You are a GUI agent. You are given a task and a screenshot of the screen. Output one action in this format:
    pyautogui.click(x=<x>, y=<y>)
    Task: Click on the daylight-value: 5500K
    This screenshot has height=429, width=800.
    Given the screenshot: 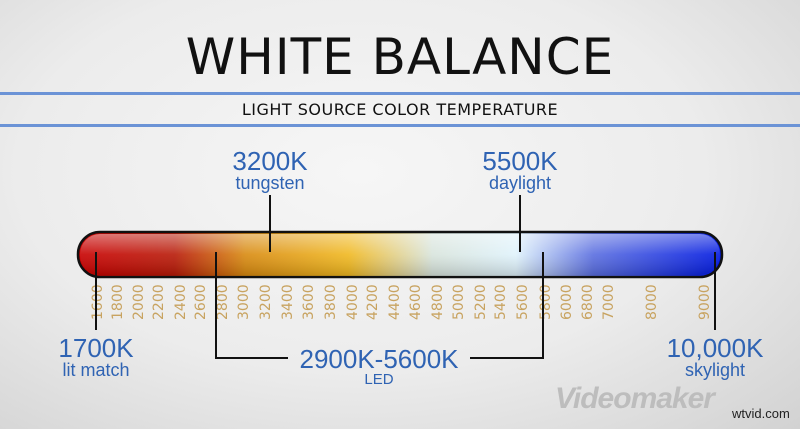 What is the action you would take?
    pyautogui.click(x=520, y=161)
    